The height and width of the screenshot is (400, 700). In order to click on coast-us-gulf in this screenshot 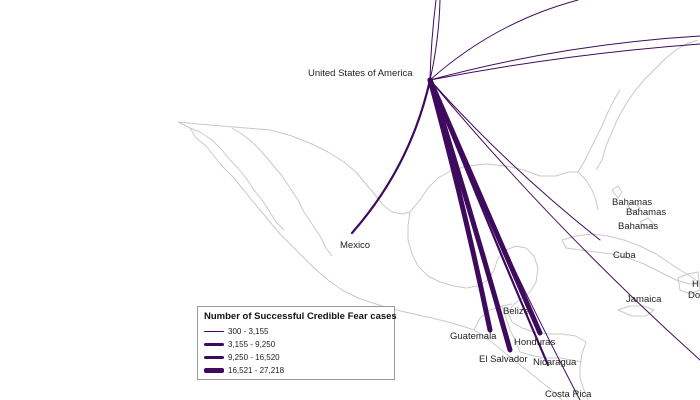, I will do `click(504, 188)`.